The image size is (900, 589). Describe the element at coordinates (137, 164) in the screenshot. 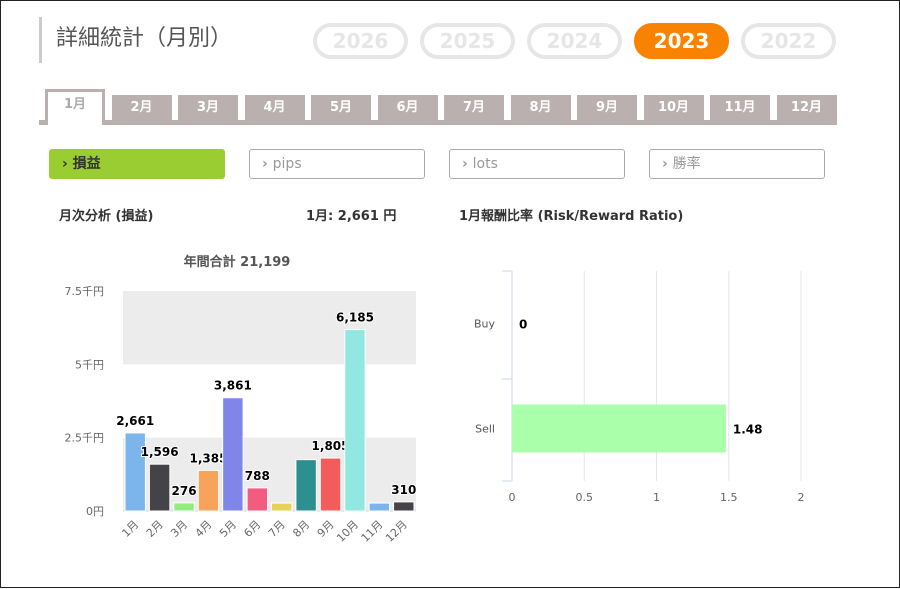

I see `filter-0: › 損益` at that location.